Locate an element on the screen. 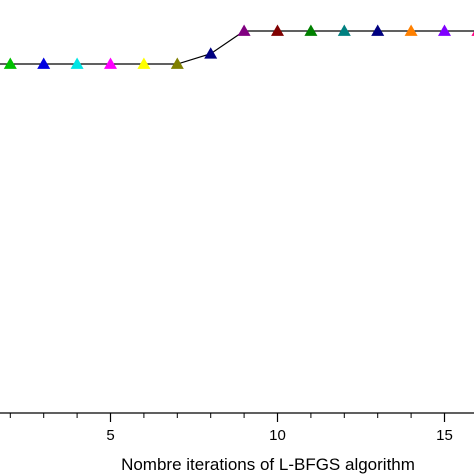 Image resolution: width=474 pixels, height=474 pixels. x-tick-label: 10 is located at coordinates (277, 435).